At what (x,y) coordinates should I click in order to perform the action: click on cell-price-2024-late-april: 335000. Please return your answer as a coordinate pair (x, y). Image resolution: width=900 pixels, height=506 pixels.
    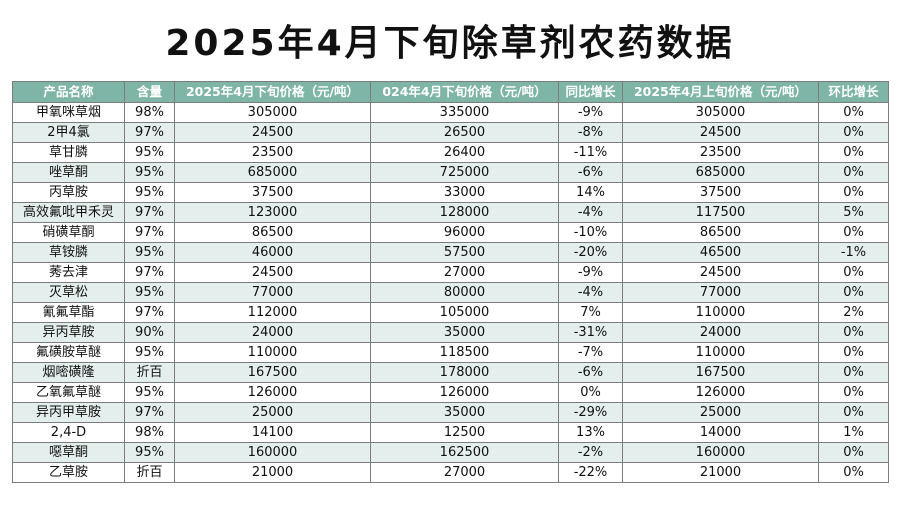
    Looking at the image, I should click on (464, 112).